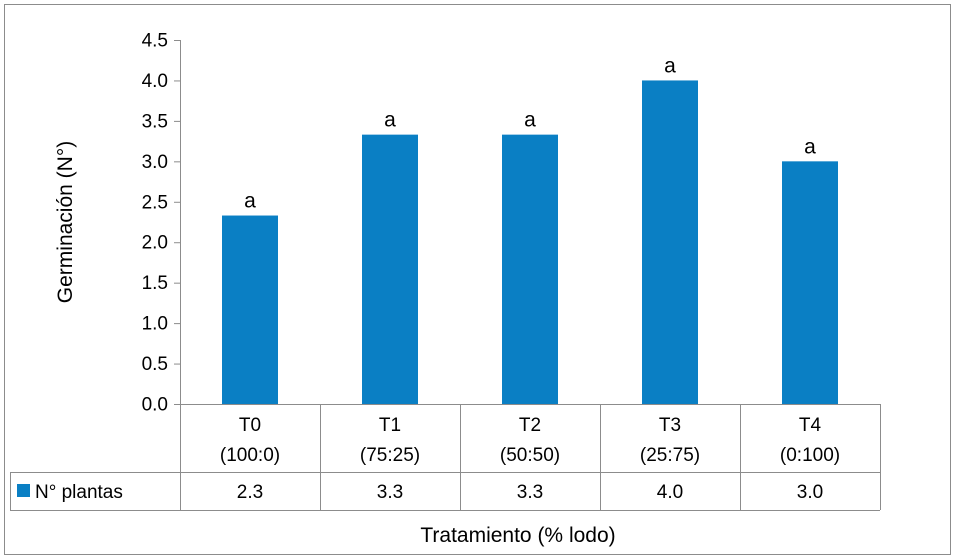 The image size is (955, 559). What do you see at coordinates (670, 492) in the screenshot?
I see `table-value-cell: 4.0` at bounding box center [670, 492].